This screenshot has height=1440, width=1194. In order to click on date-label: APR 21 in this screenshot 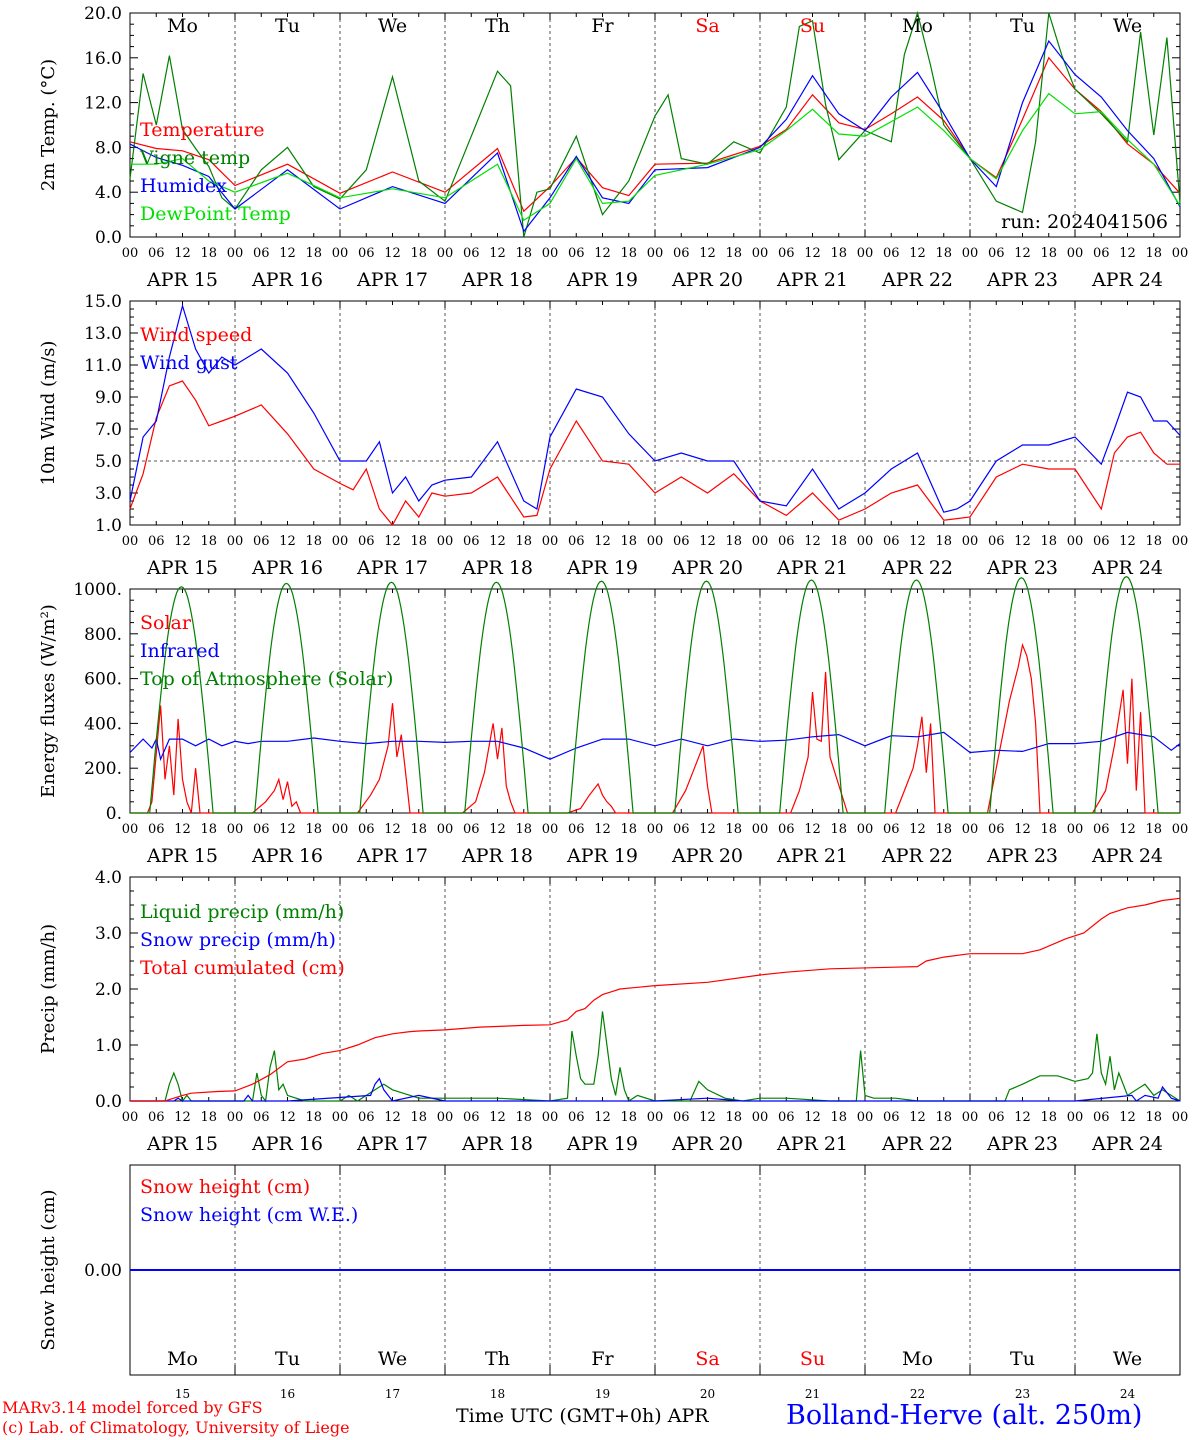, I will do `click(812, 568)`.